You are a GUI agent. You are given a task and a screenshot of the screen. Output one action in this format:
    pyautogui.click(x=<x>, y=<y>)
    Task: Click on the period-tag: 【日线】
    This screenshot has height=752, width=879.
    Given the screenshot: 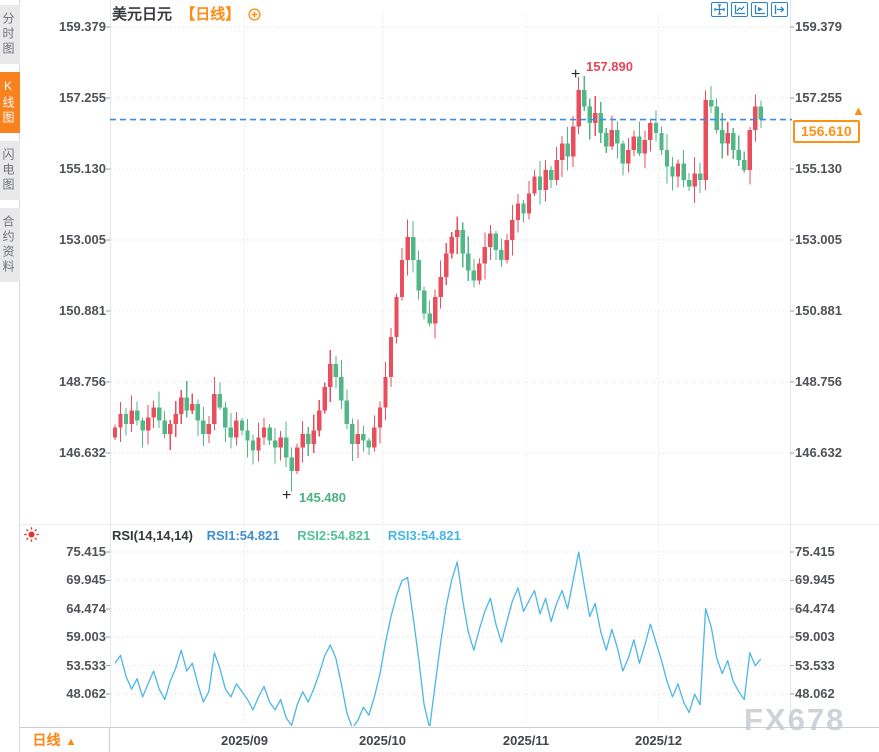 What is the action you would take?
    pyautogui.click(x=210, y=14)
    